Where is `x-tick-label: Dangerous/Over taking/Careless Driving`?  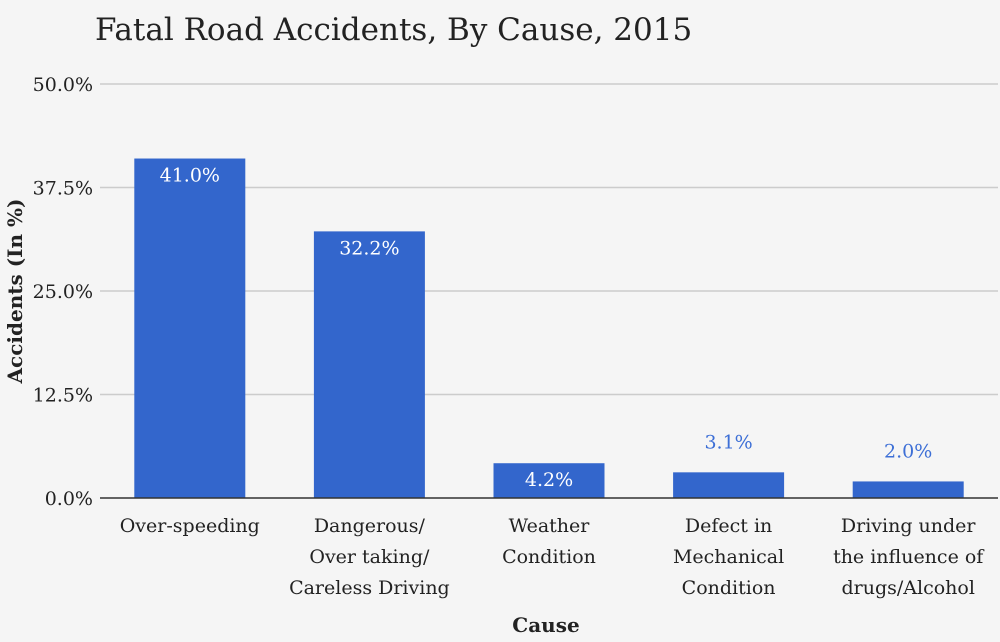
x-tick-label: Dangerous/Over taking/Careless Driving is located at coordinates (369, 557).